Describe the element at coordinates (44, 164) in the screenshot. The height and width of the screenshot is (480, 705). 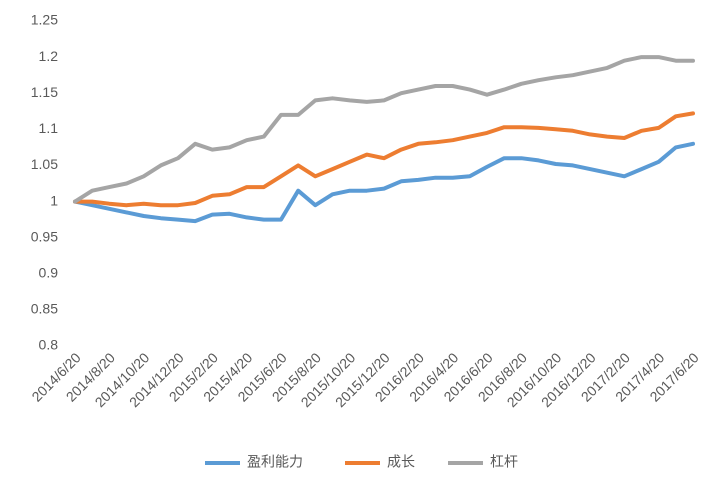
I see `y-tick-label: 1.05` at that location.